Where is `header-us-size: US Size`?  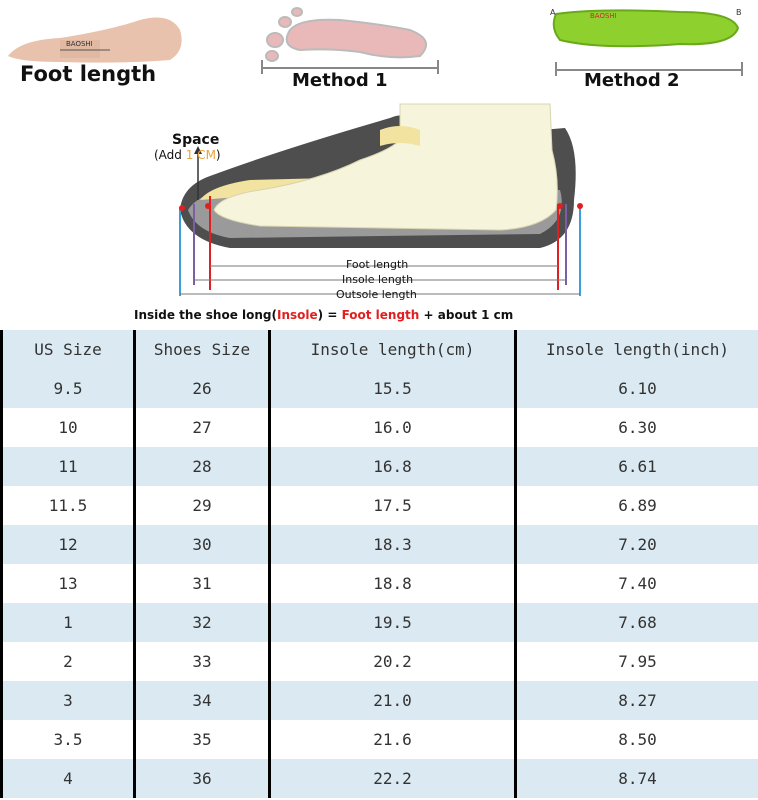 header-us-size: US Size is located at coordinates (68, 349).